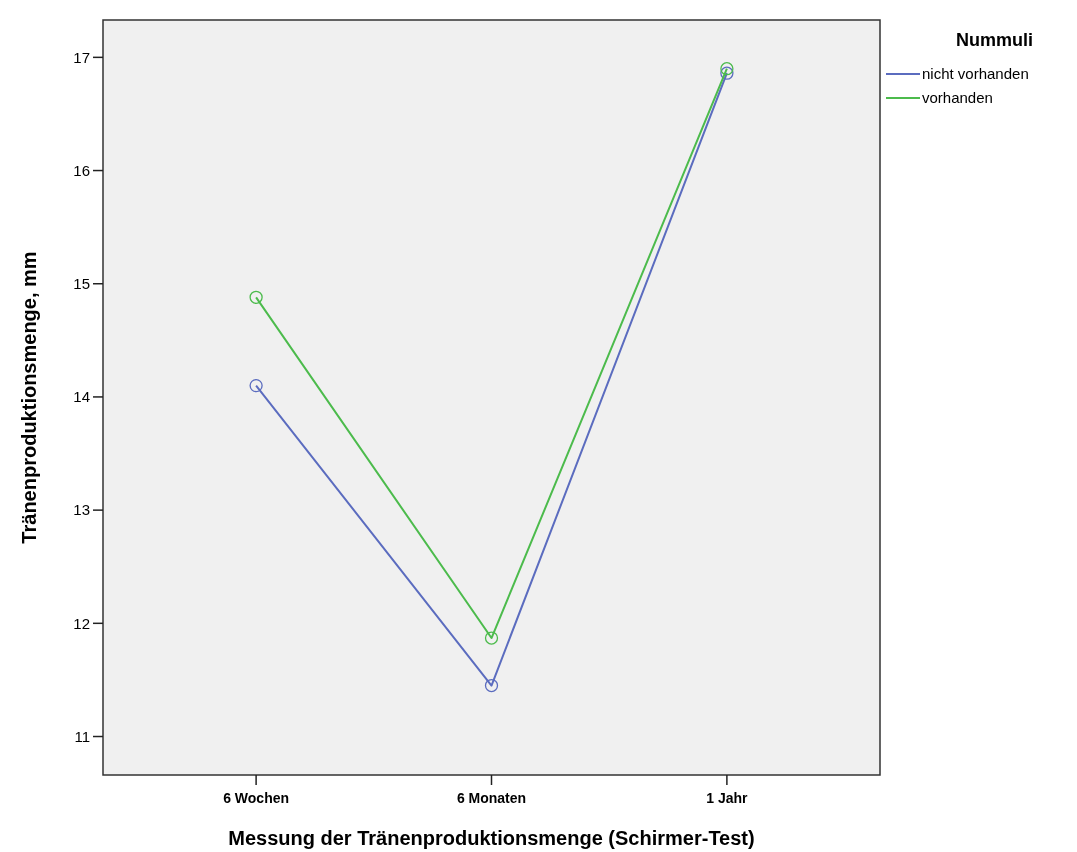 This screenshot has width=1077, height=852. What do you see at coordinates (995, 40) in the screenshot?
I see `legend-title: Nummuli` at bounding box center [995, 40].